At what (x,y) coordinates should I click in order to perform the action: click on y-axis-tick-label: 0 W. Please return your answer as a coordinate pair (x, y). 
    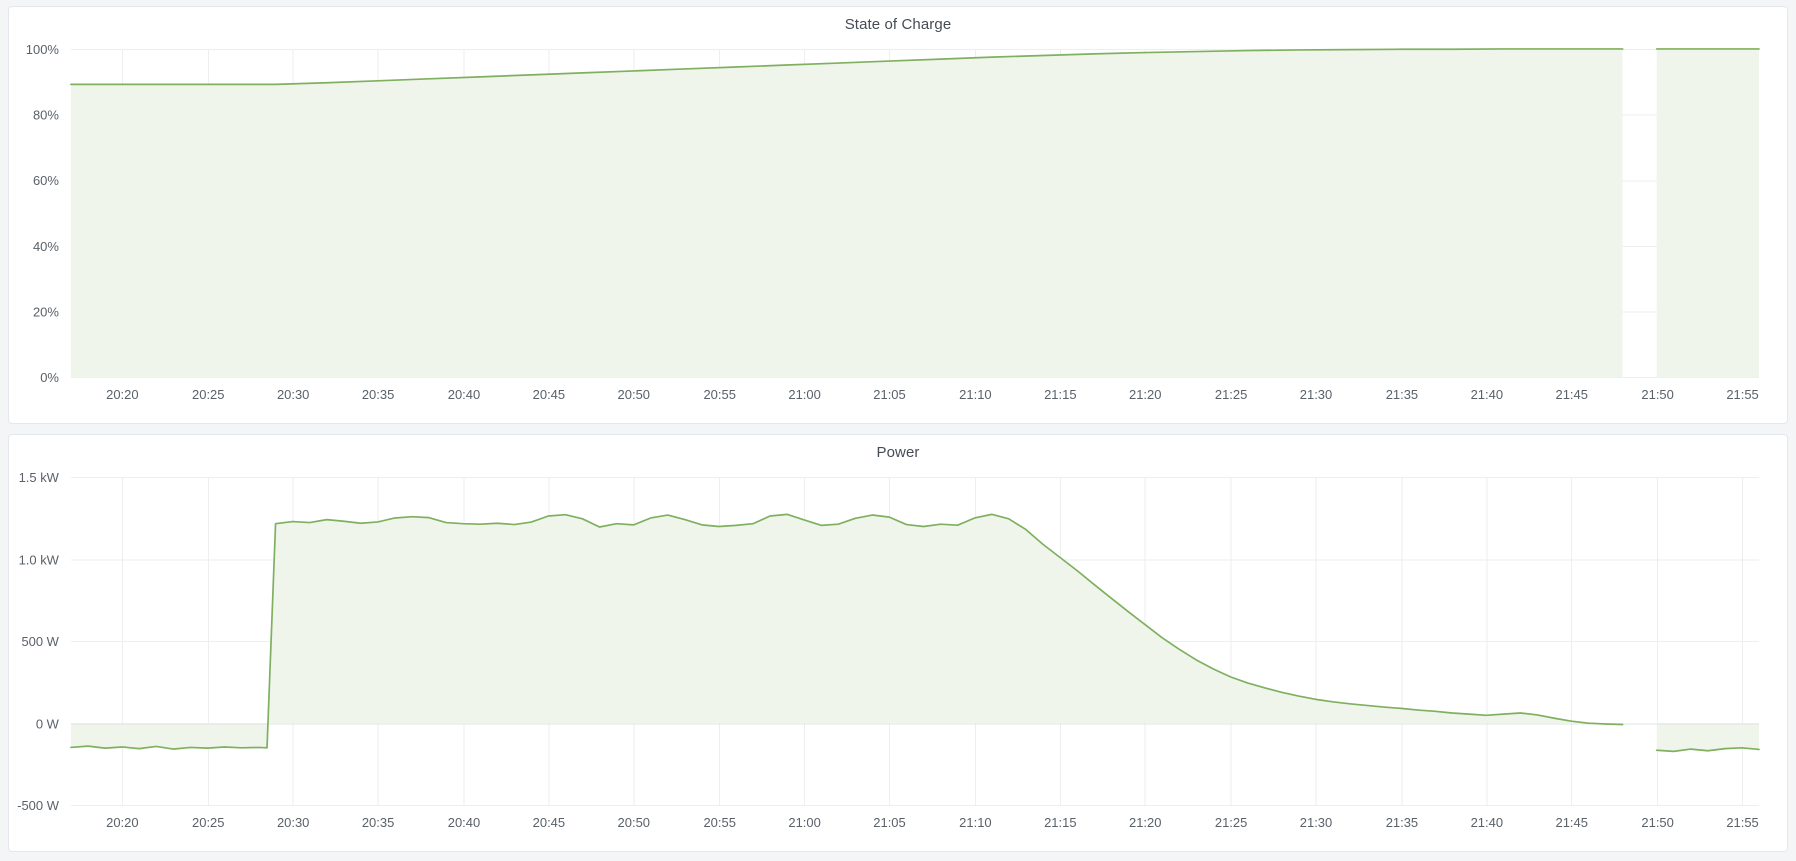
    Looking at the image, I should click on (48, 724).